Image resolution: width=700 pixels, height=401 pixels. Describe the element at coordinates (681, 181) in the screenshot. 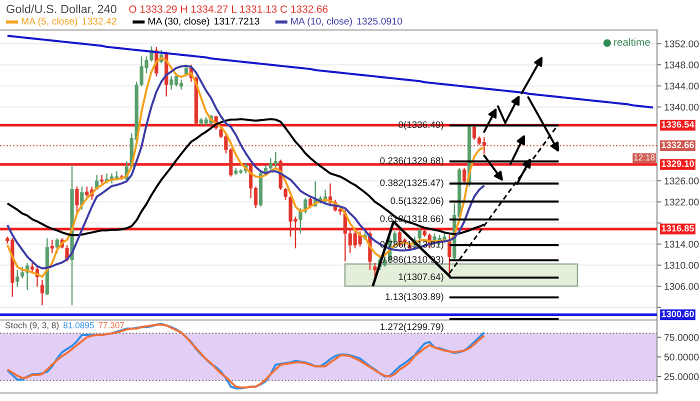

I see `y-tick-label: 1326.00` at that location.